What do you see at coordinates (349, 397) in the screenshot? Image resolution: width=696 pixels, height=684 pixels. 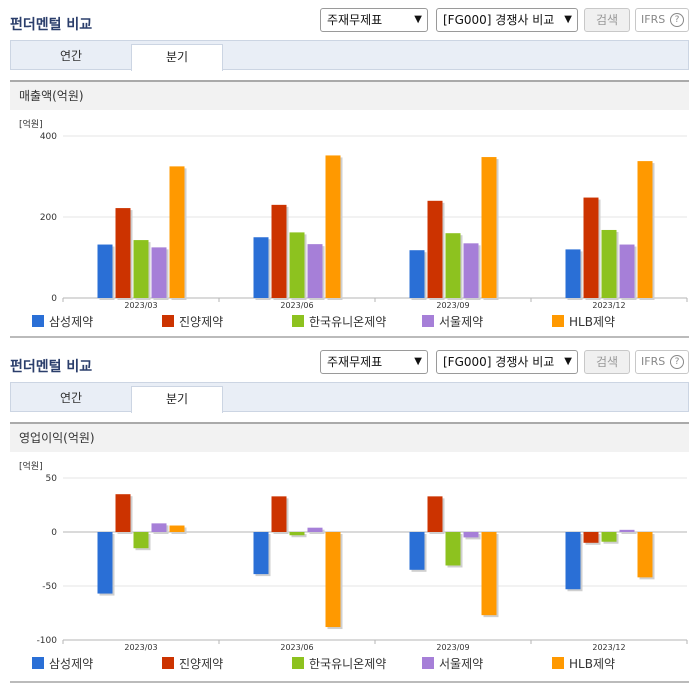 I see `period-tabs: 연간 분기` at bounding box center [349, 397].